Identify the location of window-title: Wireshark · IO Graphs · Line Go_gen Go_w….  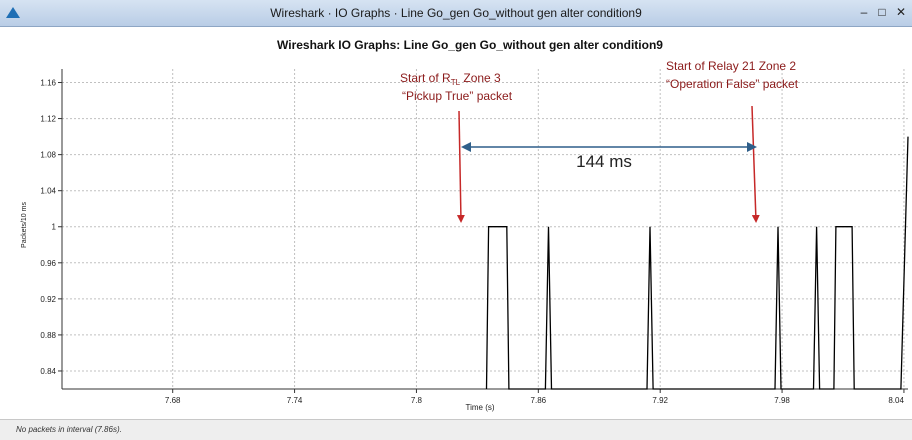
(456, 13).